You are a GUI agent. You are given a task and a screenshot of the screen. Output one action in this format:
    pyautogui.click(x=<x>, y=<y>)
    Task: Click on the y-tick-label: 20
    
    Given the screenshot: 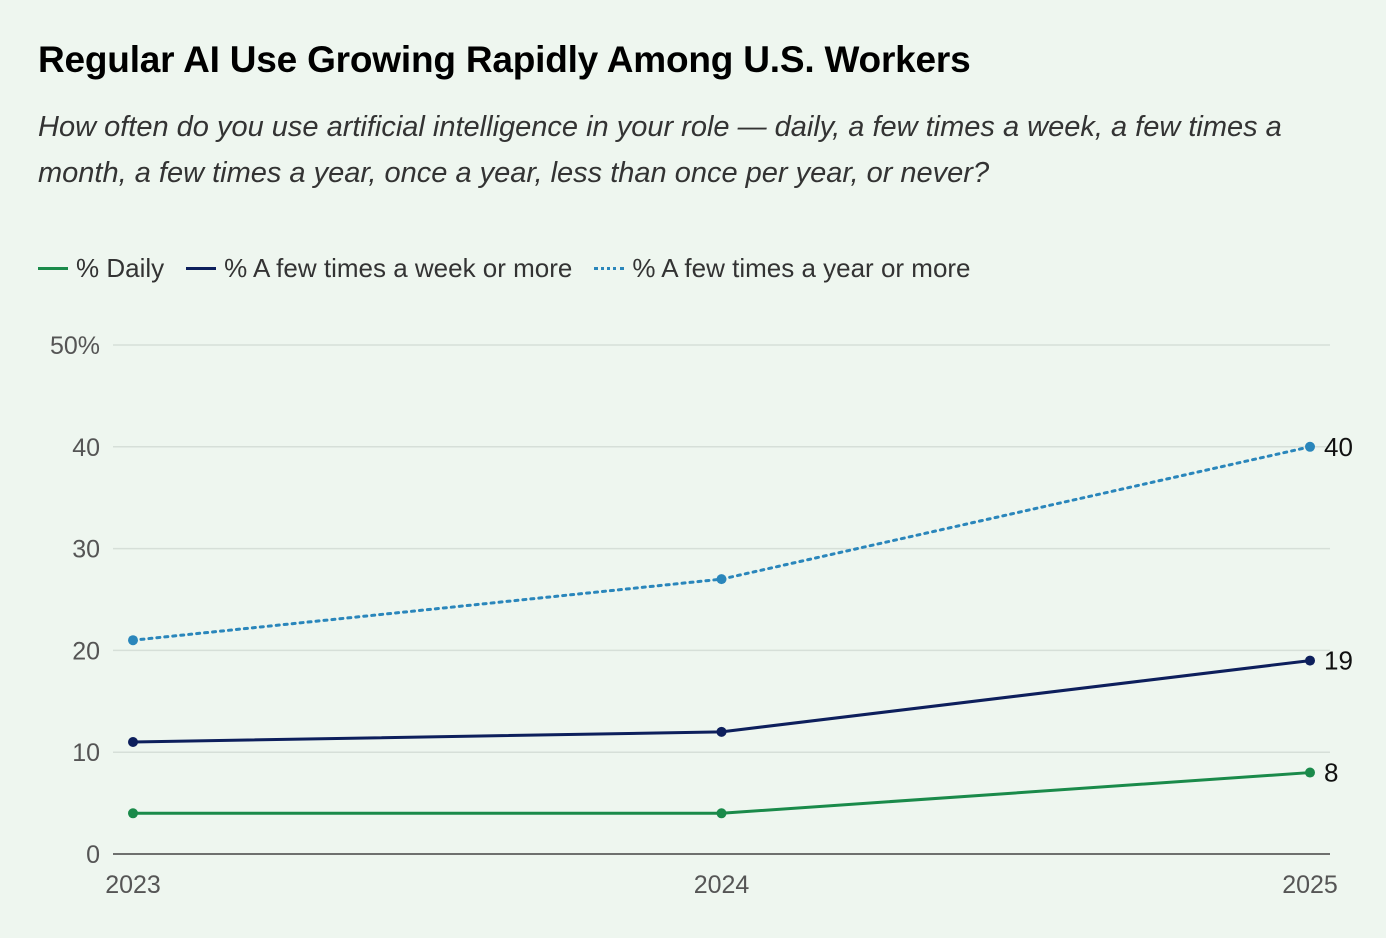 What is the action you would take?
    pyautogui.click(x=86, y=651)
    